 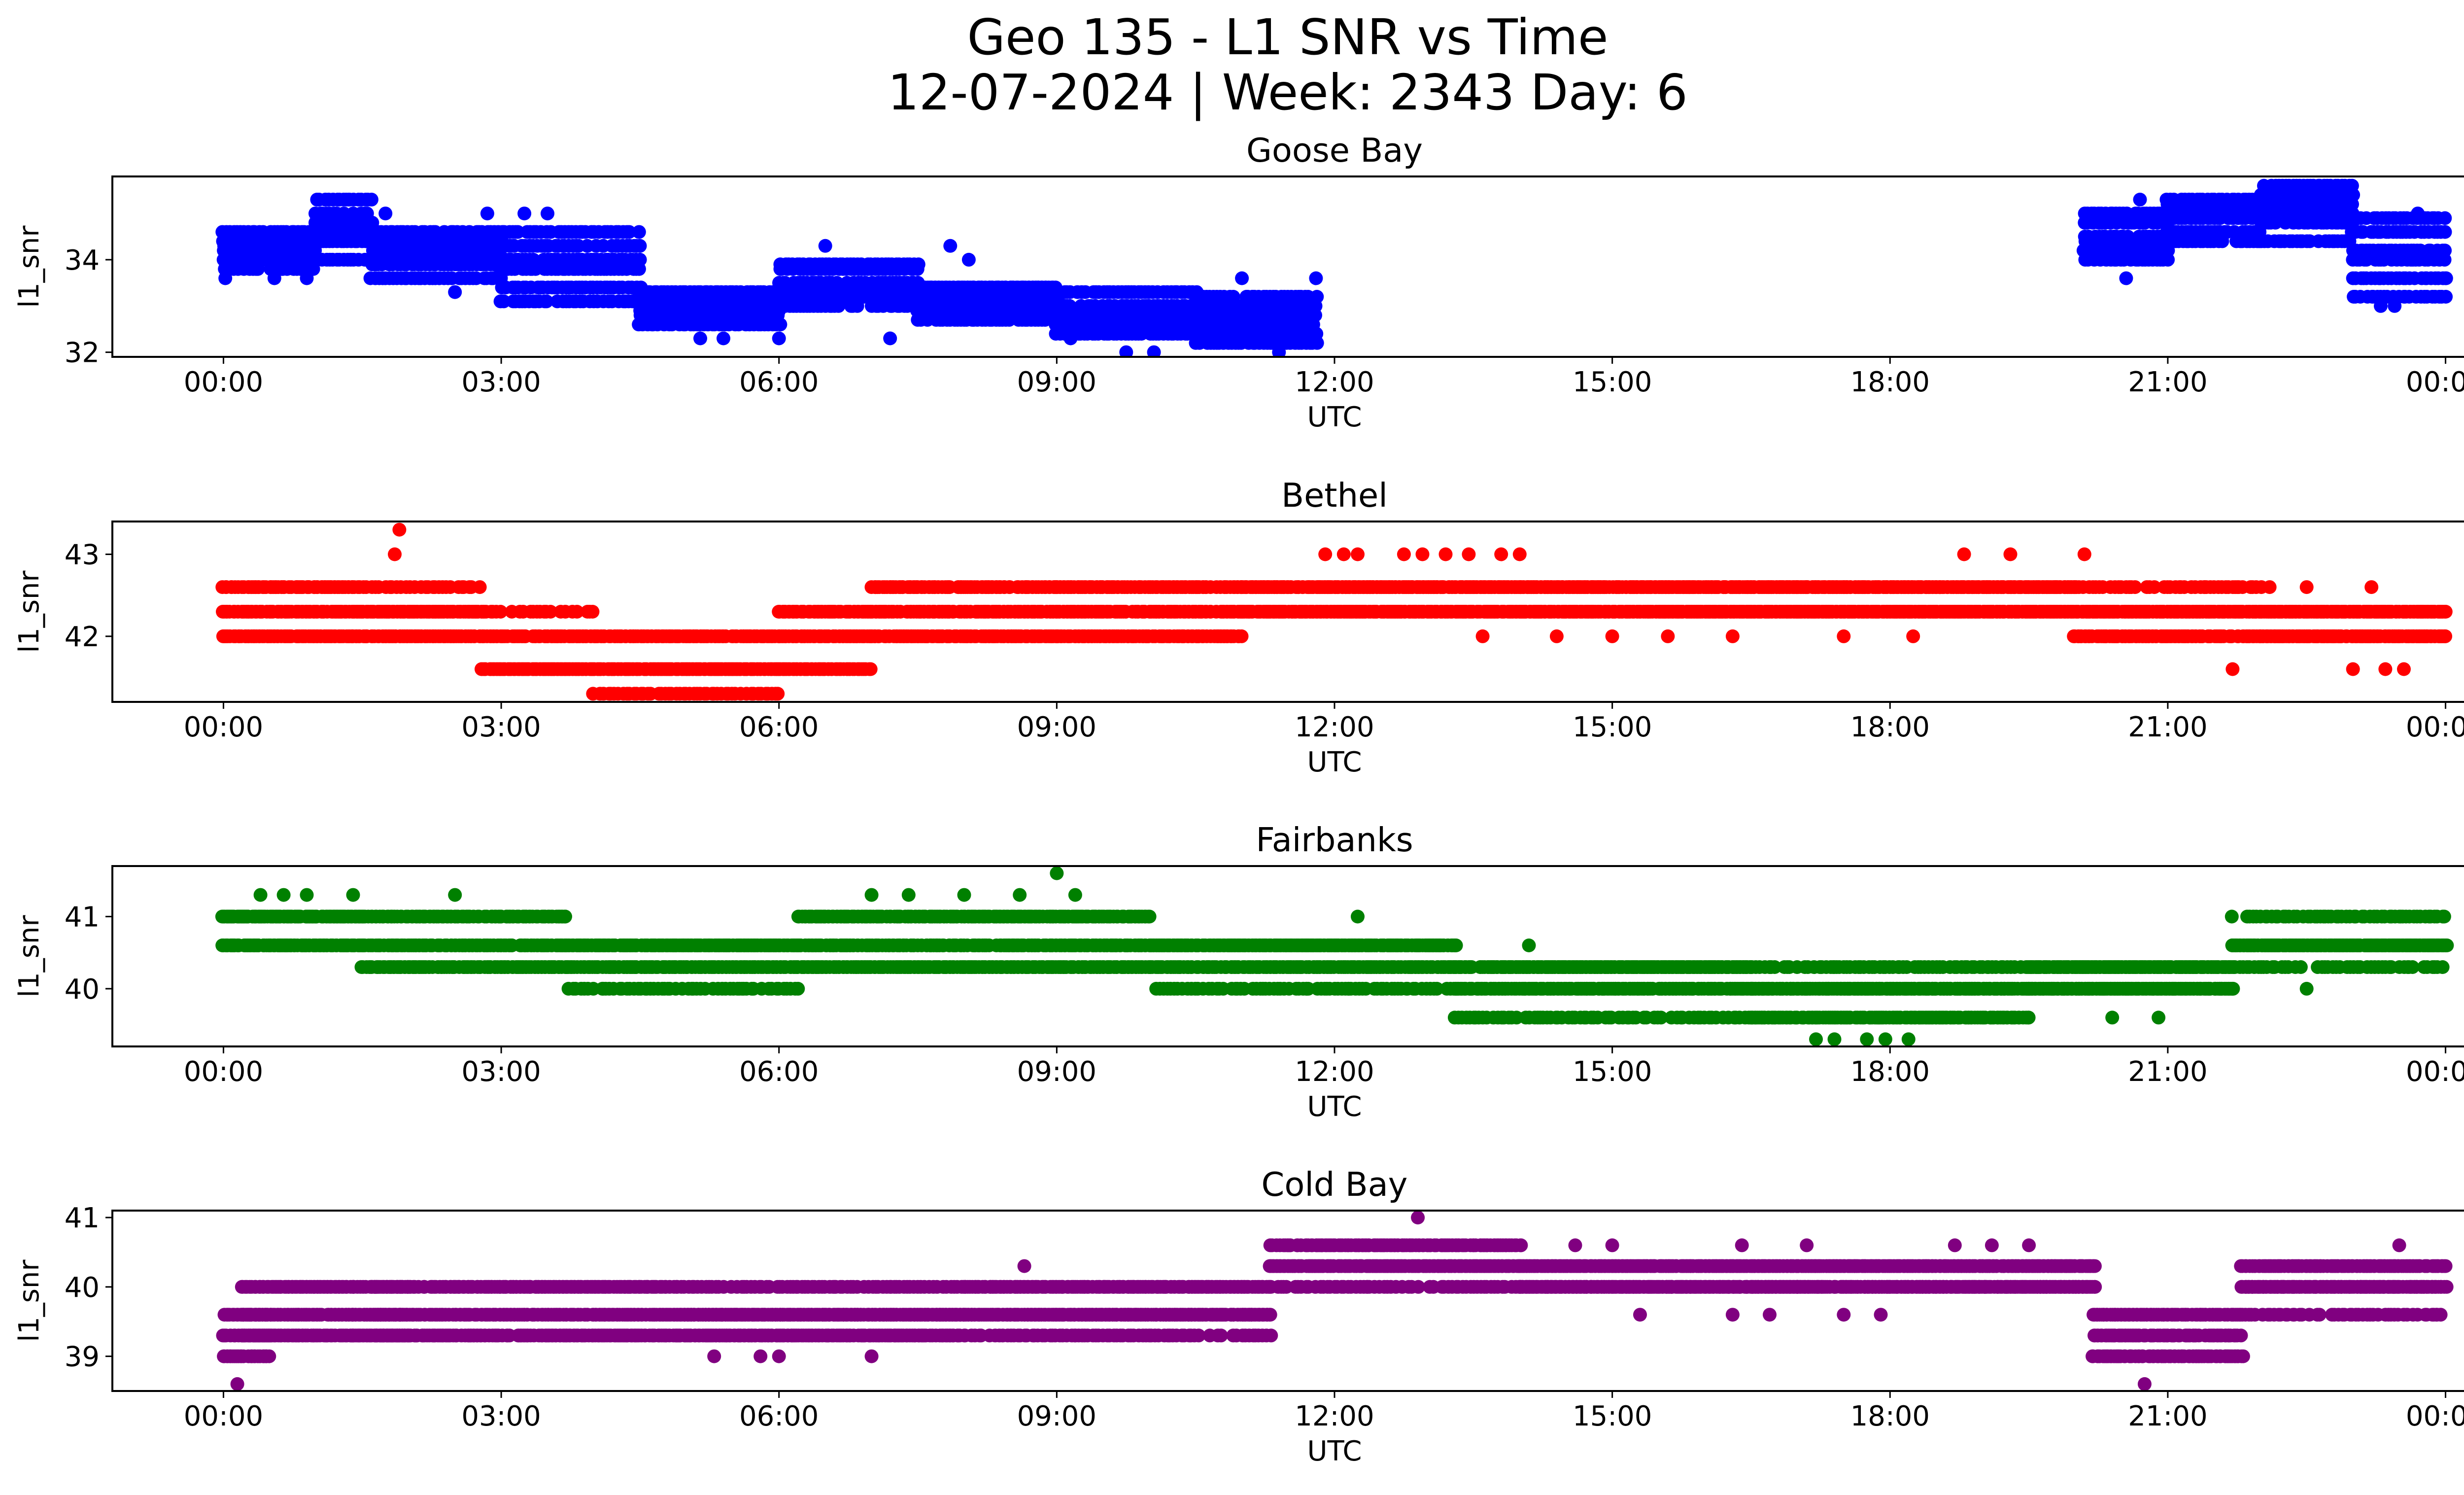 What do you see at coordinates (1287, 92) in the screenshot?
I see `chart-title-line-2: 12-07-2024 | Week: 2343 Day: 6` at bounding box center [1287, 92].